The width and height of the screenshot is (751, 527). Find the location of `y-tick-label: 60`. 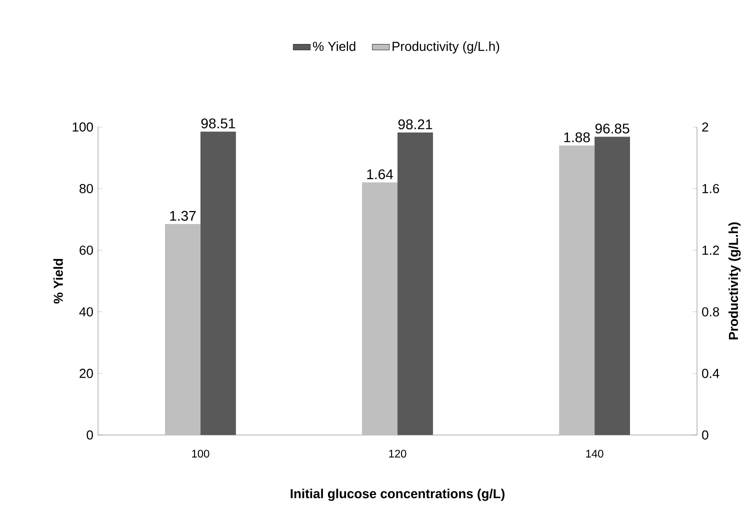

y-tick-label: 60 is located at coordinates (86, 250).